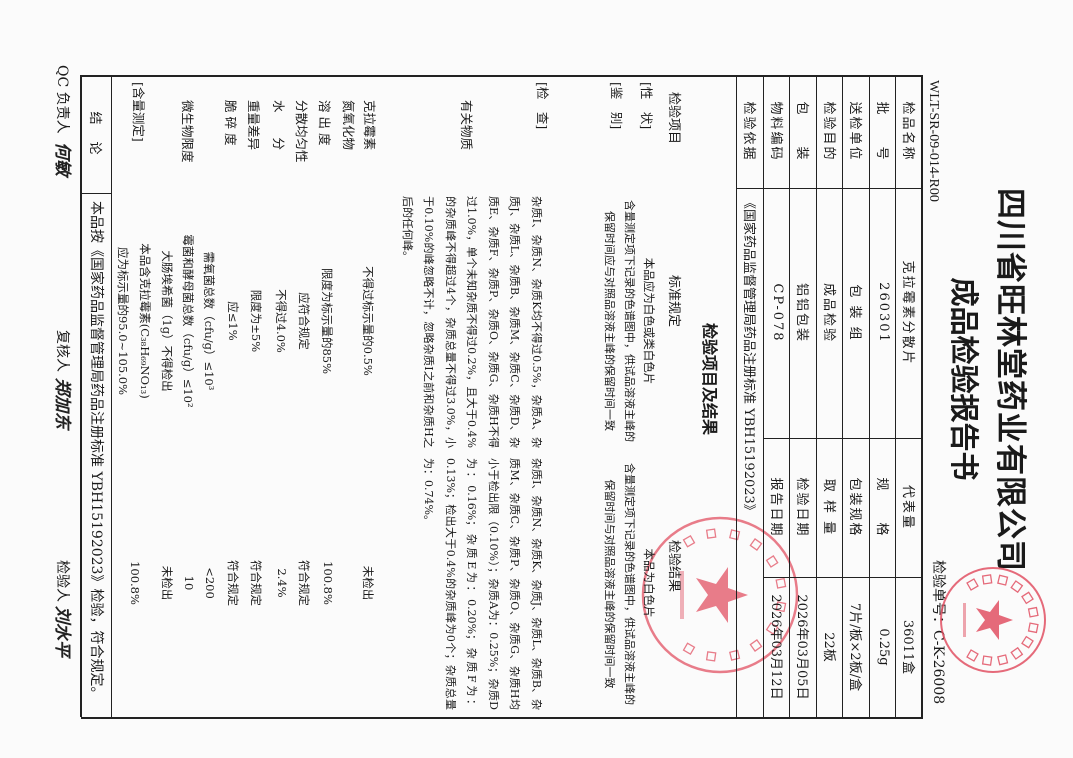 The width and height of the screenshot is (1073, 758). What do you see at coordinates (62, 159) in the screenshot?
I see `qc-signature: 何敏` at bounding box center [62, 159].